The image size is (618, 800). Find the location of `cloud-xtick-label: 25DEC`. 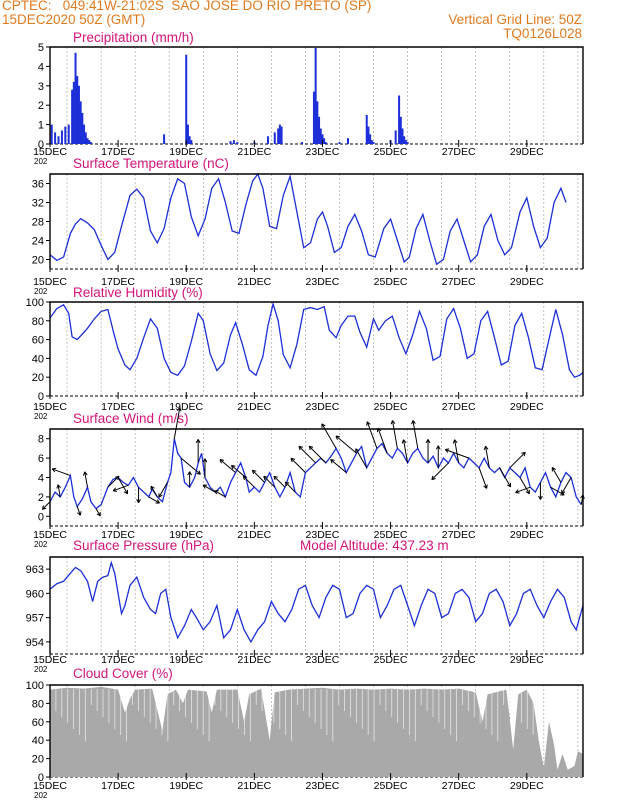

cloud-xtick-label: 25DEC is located at coordinates (391, 786).